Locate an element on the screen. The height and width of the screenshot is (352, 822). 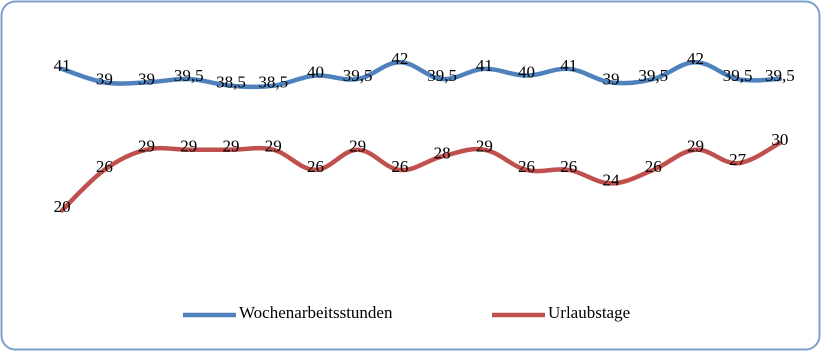
data-label: 28 is located at coordinates (442, 152).